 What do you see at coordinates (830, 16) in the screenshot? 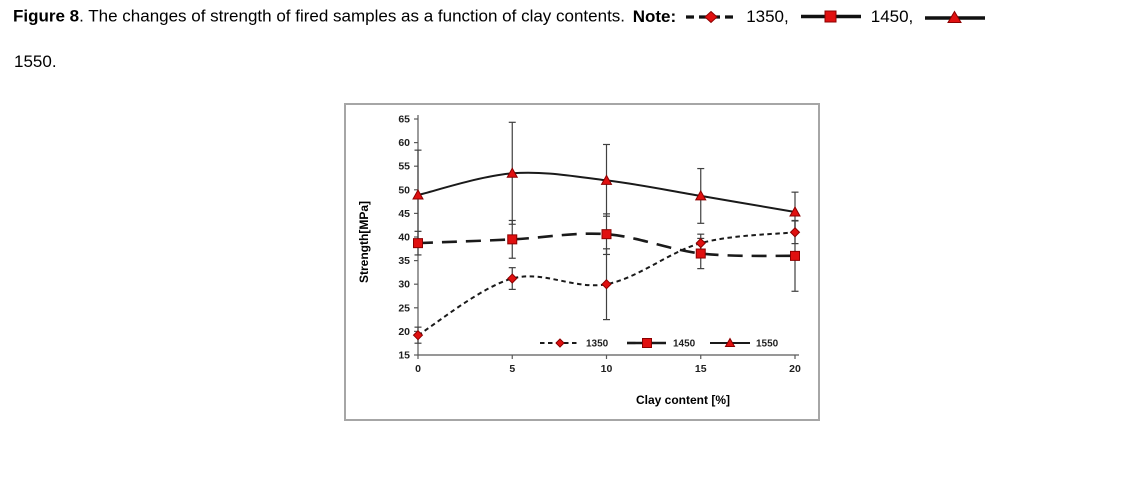
I see `note-marker-1450-icon` at bounding box center [830, 16].